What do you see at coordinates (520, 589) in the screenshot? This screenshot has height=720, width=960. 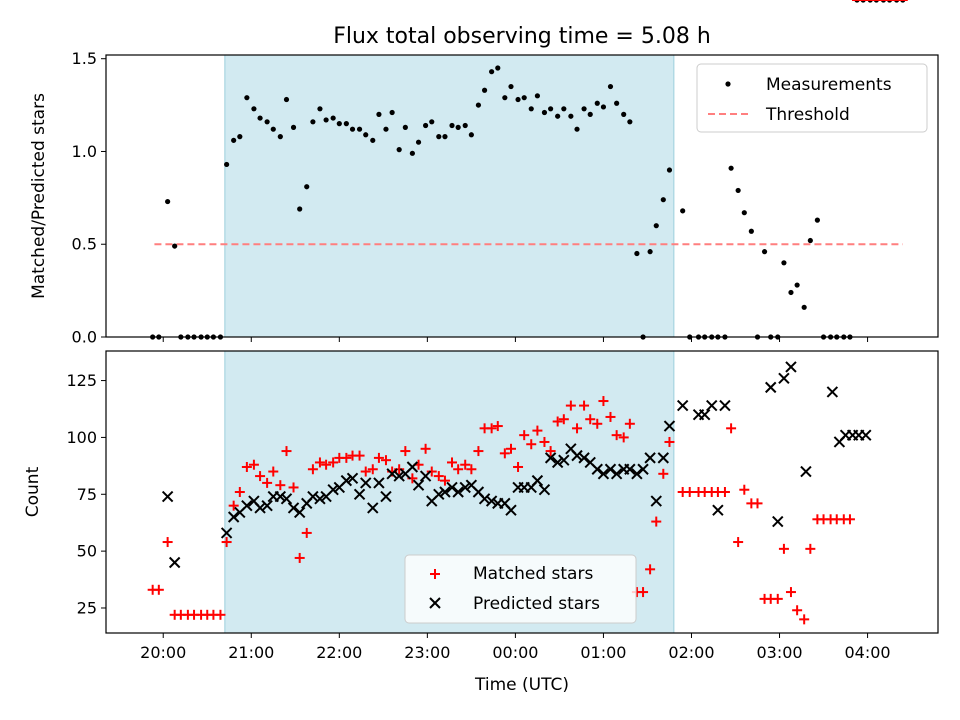 I see `bottom-legend: Matched stars Predicted stars` at bounding box center [520, 589].